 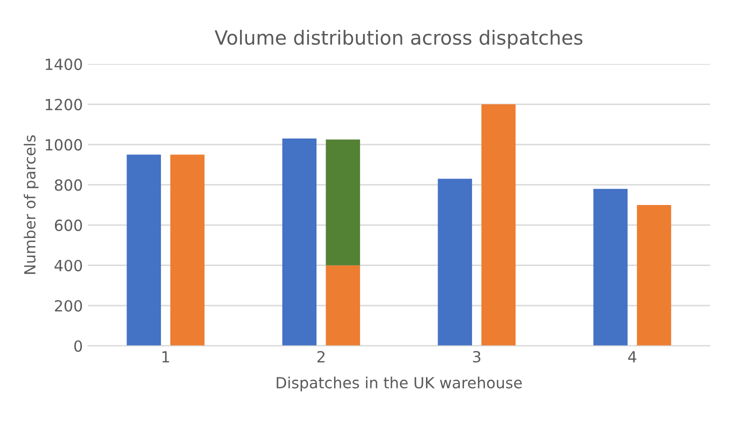 What do you see at coordinates (399, 384) in the screenshot?
I see `x-axis-title: Dispatches in the UK warehouse` at bounding box center [399, 384].